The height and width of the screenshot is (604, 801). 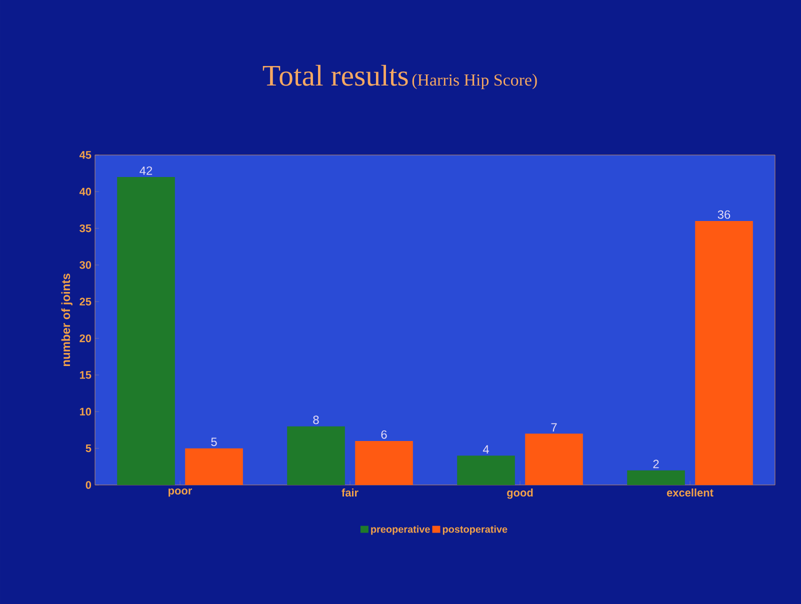 I want to click on legend-label: postoperative, so click(x=475, y=530).